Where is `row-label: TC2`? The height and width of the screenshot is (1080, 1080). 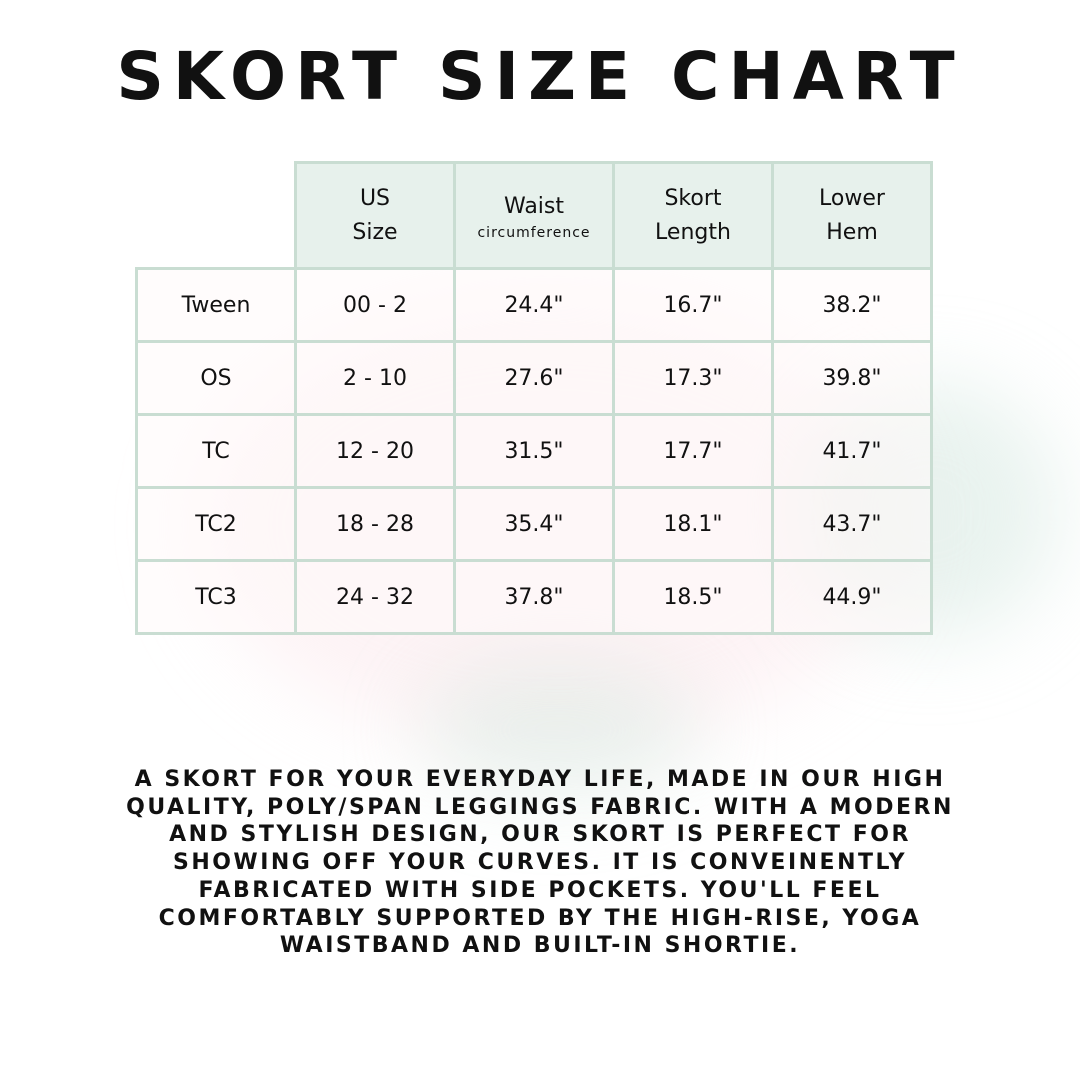 row-label: TC2 is located at coordinates (216, 524).